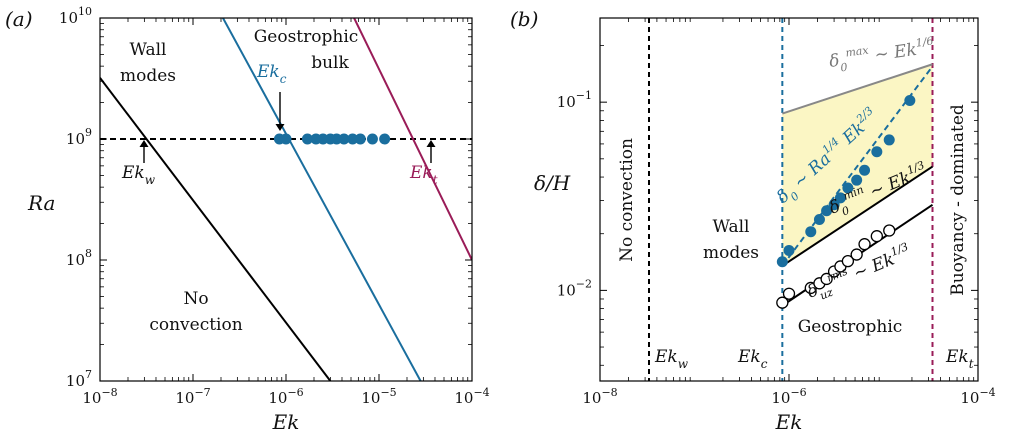 The height and width of the screenshot is (440, 1011). Describe the element at coordinates (627, 200) in the screenshot. I see `region-no-convection-vertical: No convection` at that location.